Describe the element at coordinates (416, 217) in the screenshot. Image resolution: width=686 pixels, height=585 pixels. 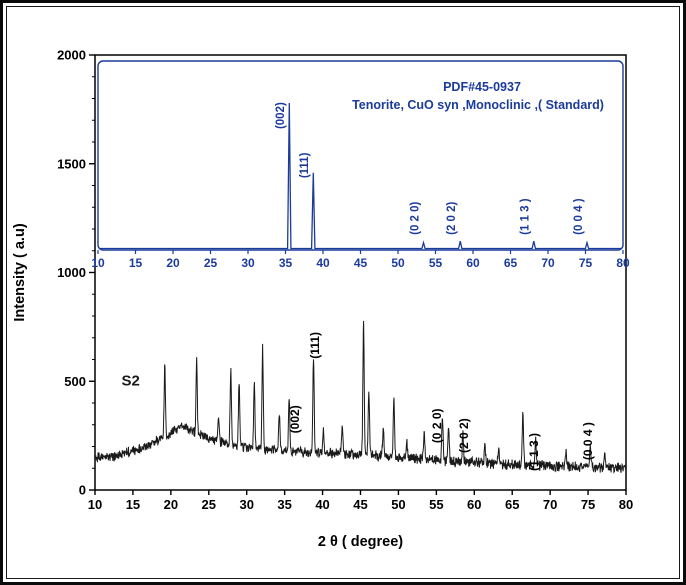
I see `inset-hkl-label: (0 2 0)` at that location.